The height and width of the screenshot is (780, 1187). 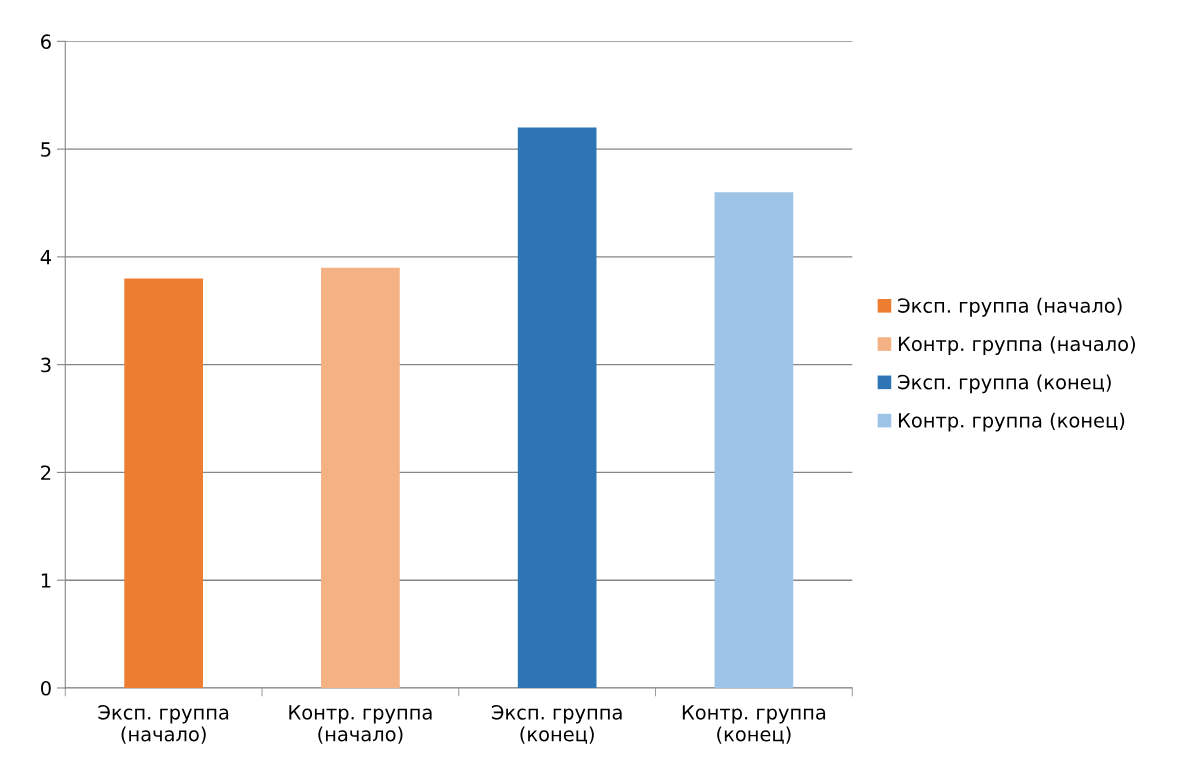 I want to click on x-tick-label: Контр. группа (начало), so click(x=360, y=724).